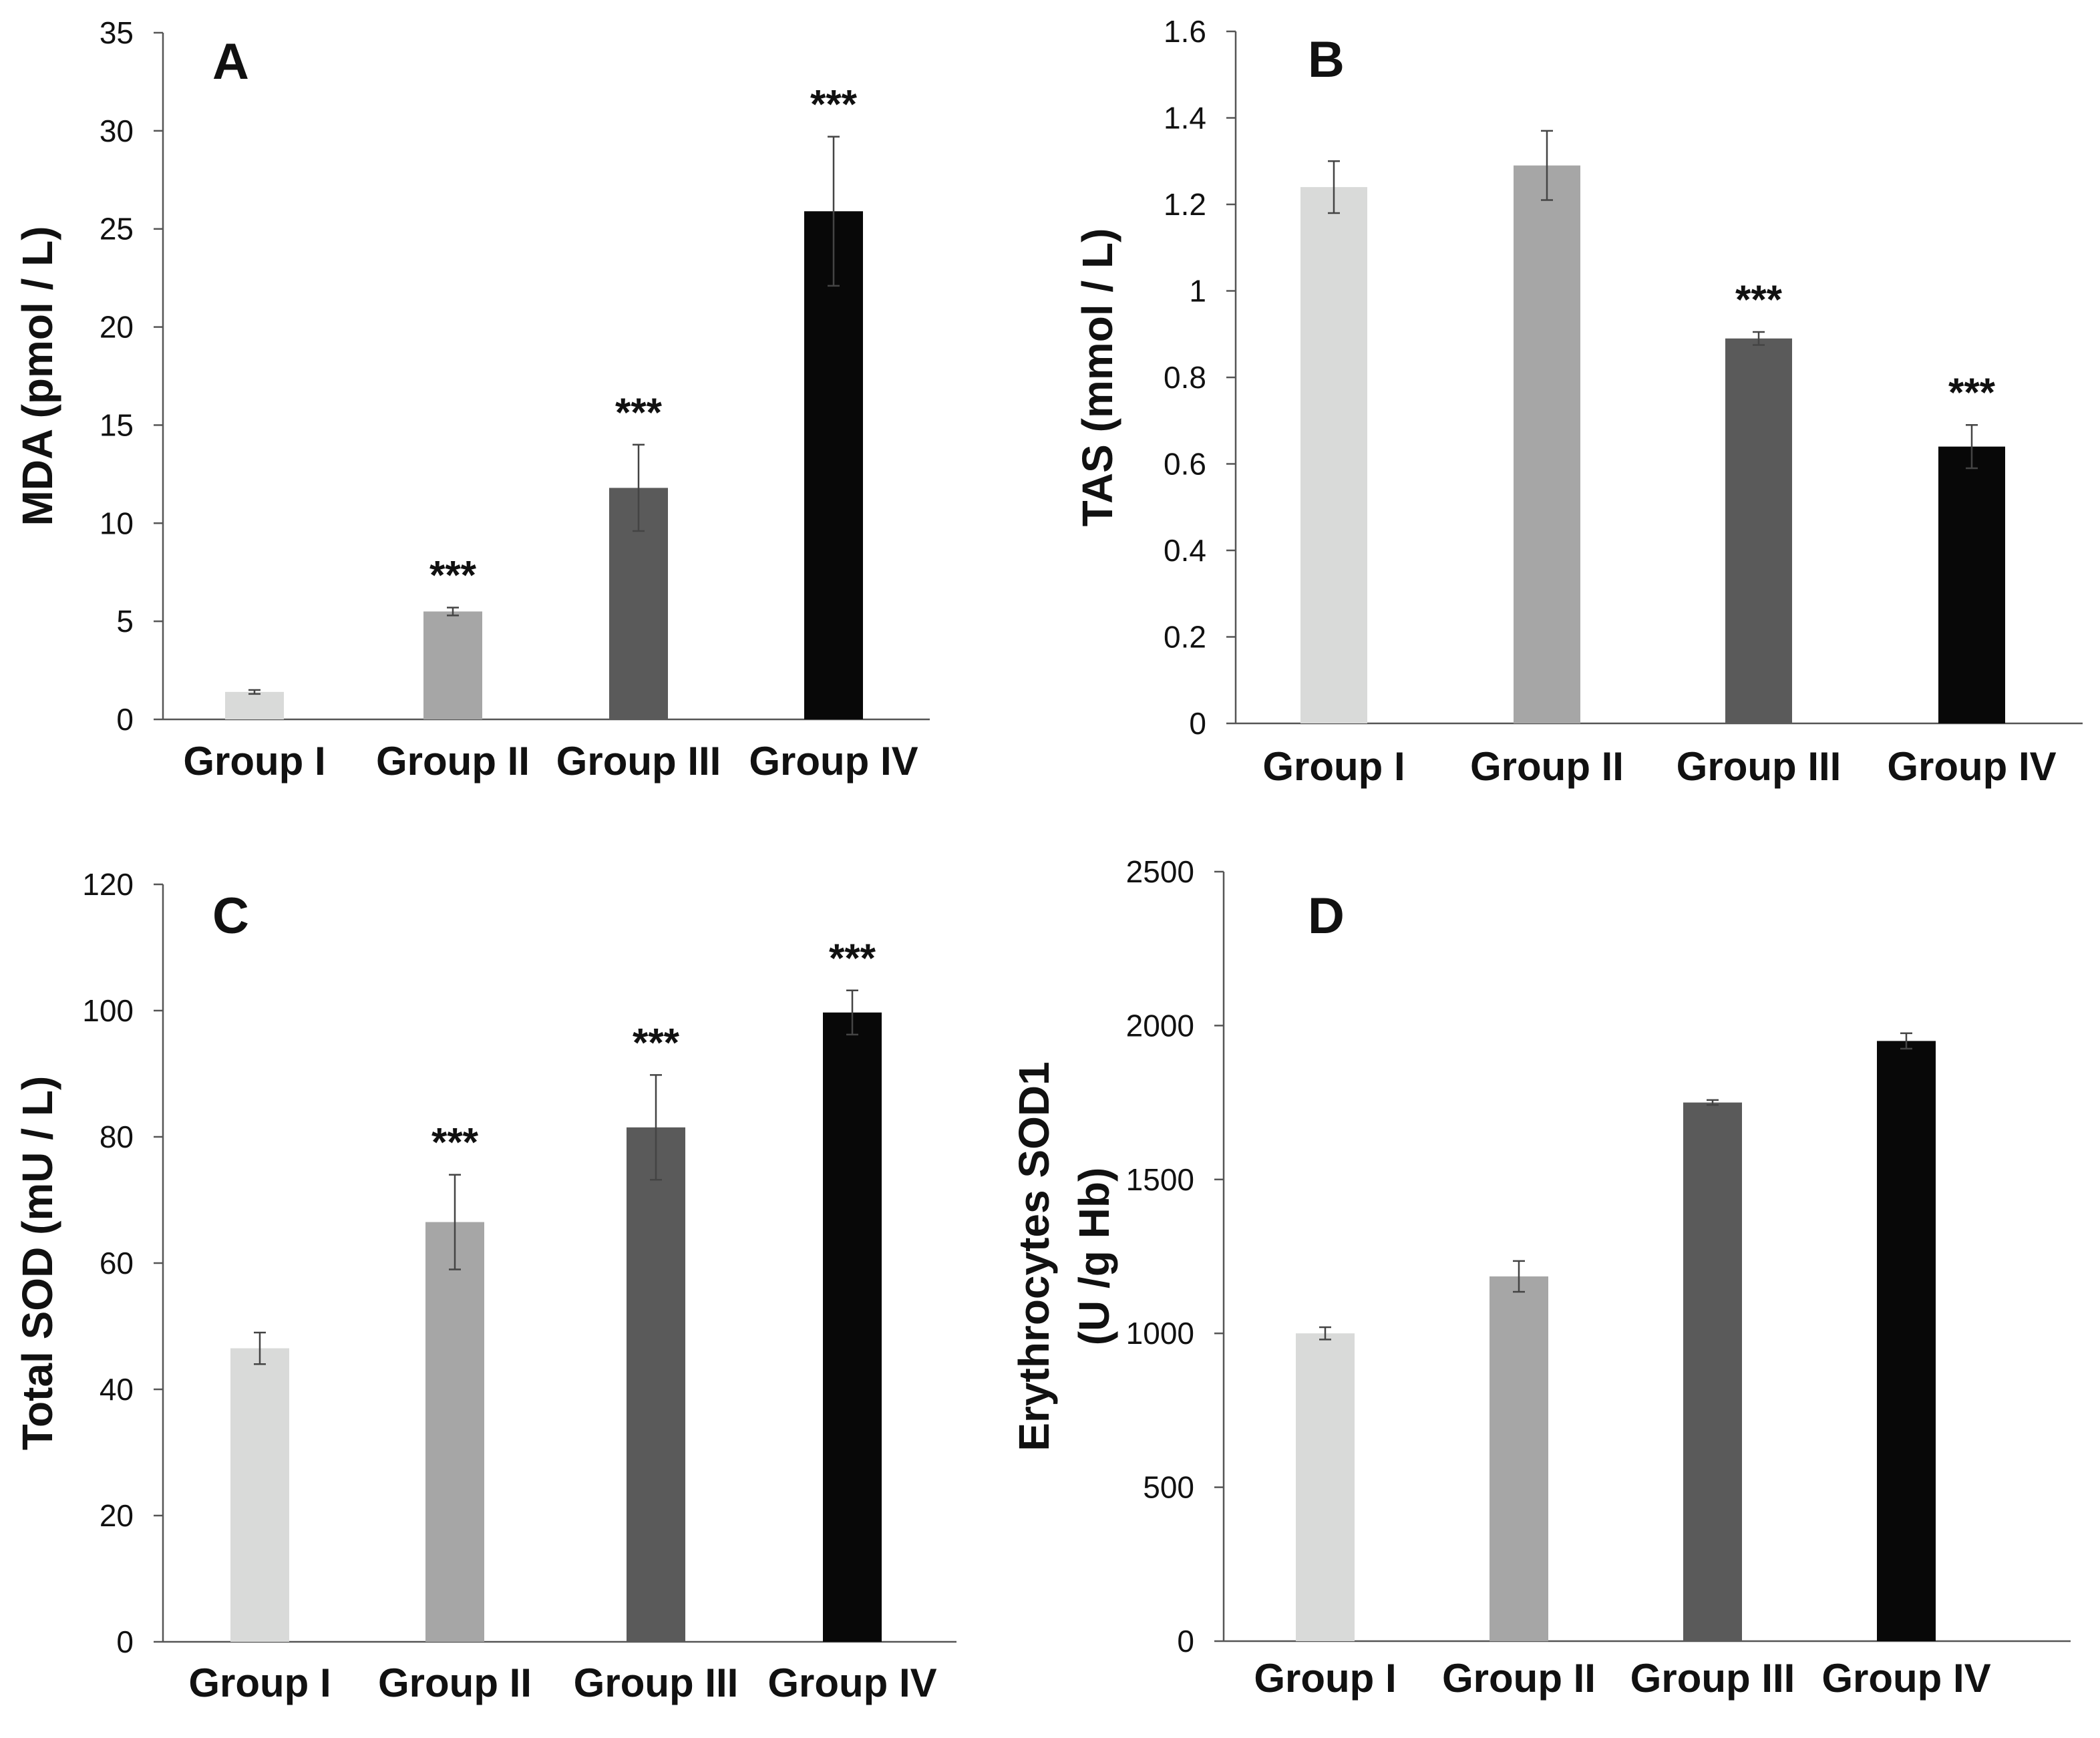 The height and width of the screenshot is (1738, 2100). I want to click on y-tick-label: 1000, so click(1160, 1333).